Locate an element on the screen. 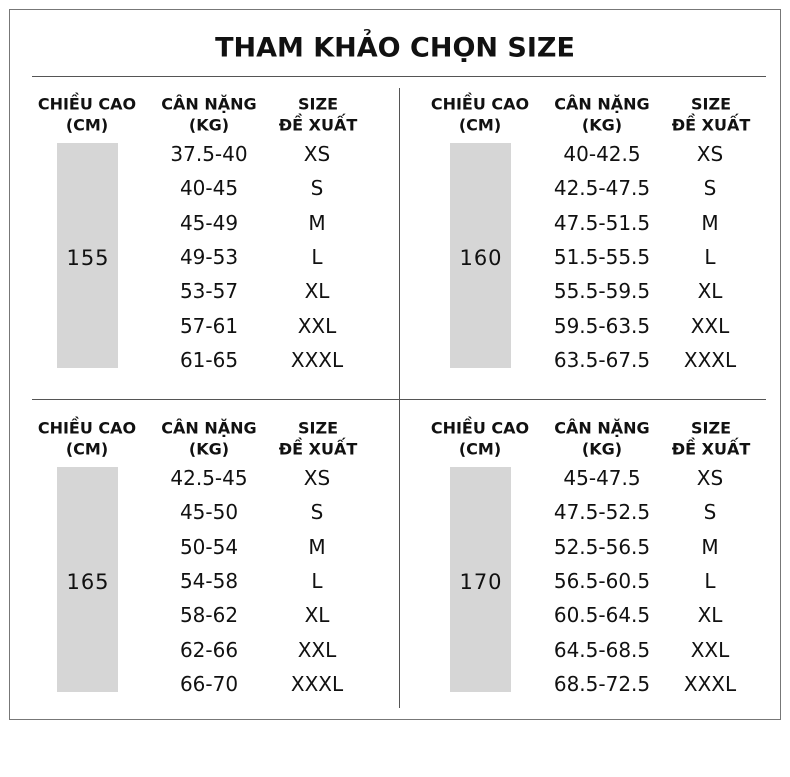 Image resolution: width=790 pixels, height=777 pixels. weight-range: 47.5-51.5 is located at coordinates (602, 222).